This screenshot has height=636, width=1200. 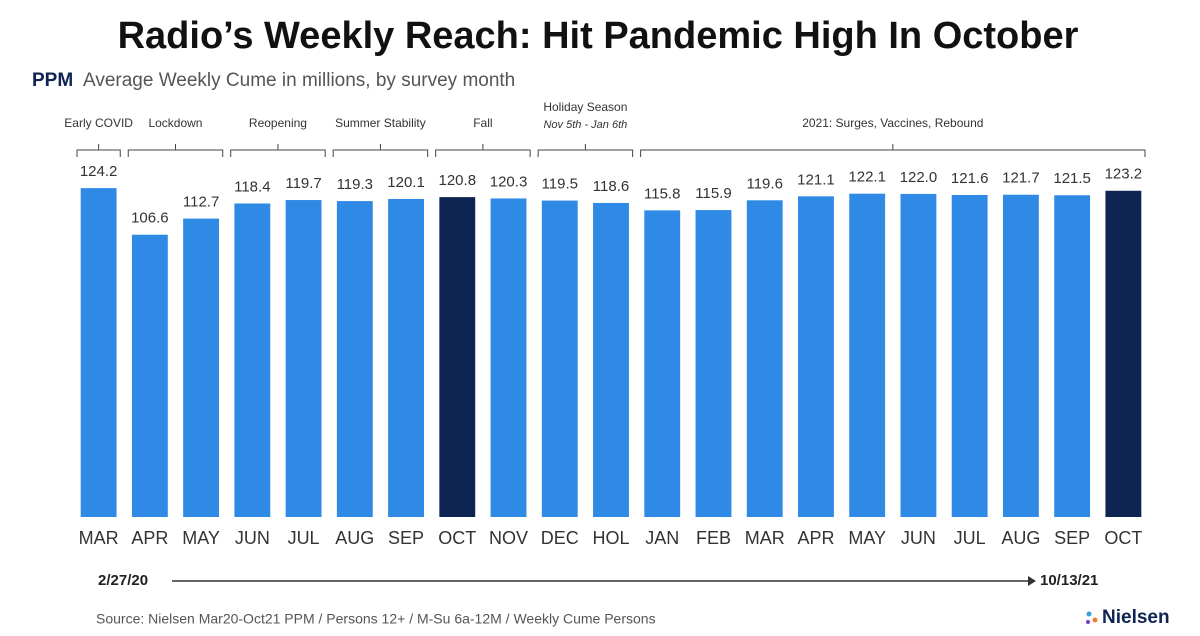 What do you see at coordinates (406, 182) in the screenshot?
I see `value-label: 120.1` at bounding box center [406, 182].